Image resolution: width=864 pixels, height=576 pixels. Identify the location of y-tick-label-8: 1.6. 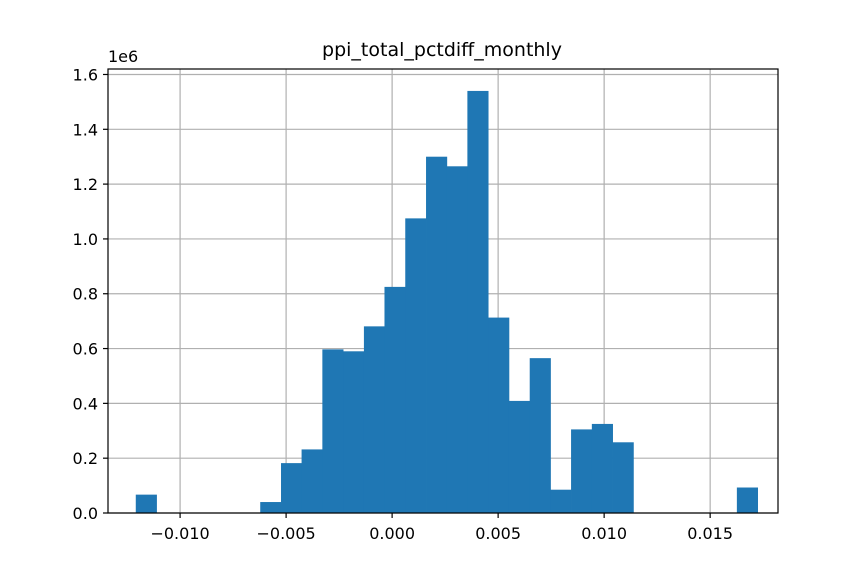
(85, 74).